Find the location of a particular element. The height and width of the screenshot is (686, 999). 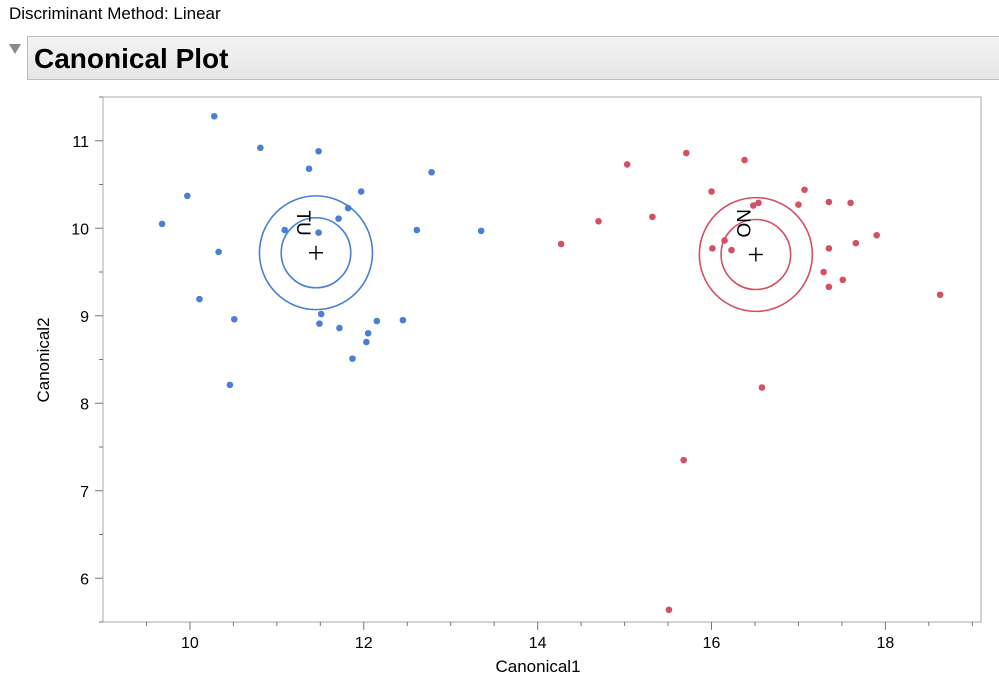

y-tick-label: 7 is located at coordinates (84, 492).